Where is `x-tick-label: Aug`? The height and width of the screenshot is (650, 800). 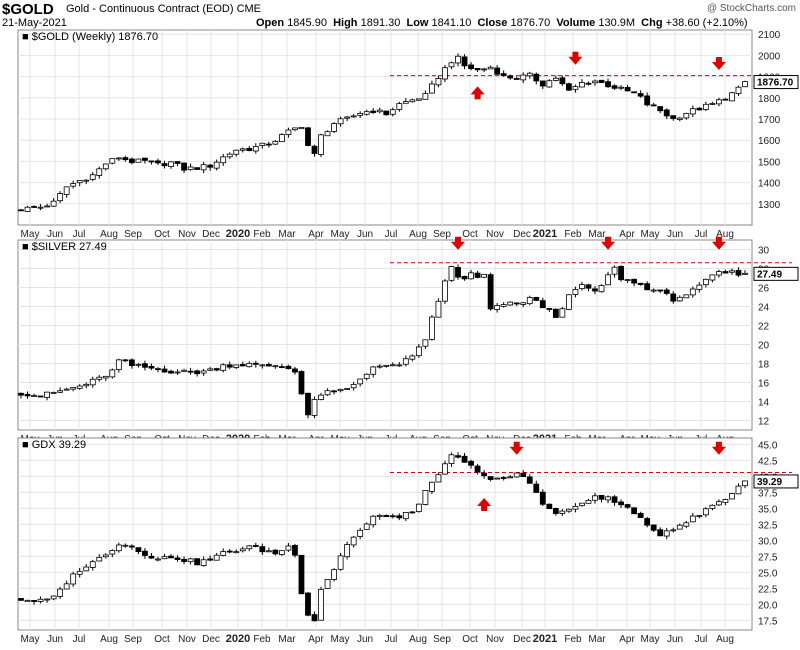
x-tick-label: Aug is located at coordinates (725, 234).